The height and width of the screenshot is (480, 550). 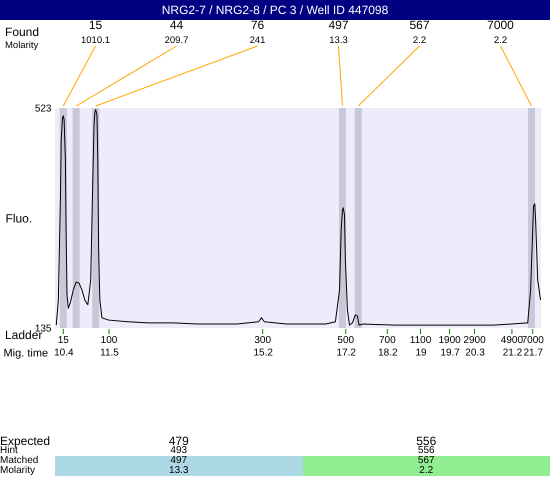 What do you see at coordinates (179, 450) in the screenshot?
I see `data-label: 493` at bounding box center [179, 450].